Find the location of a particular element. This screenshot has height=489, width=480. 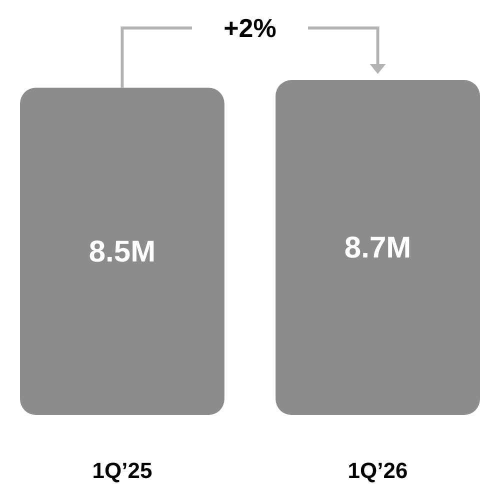

x-tick-label: 1Q’25 is located at coordinates (122, 470).